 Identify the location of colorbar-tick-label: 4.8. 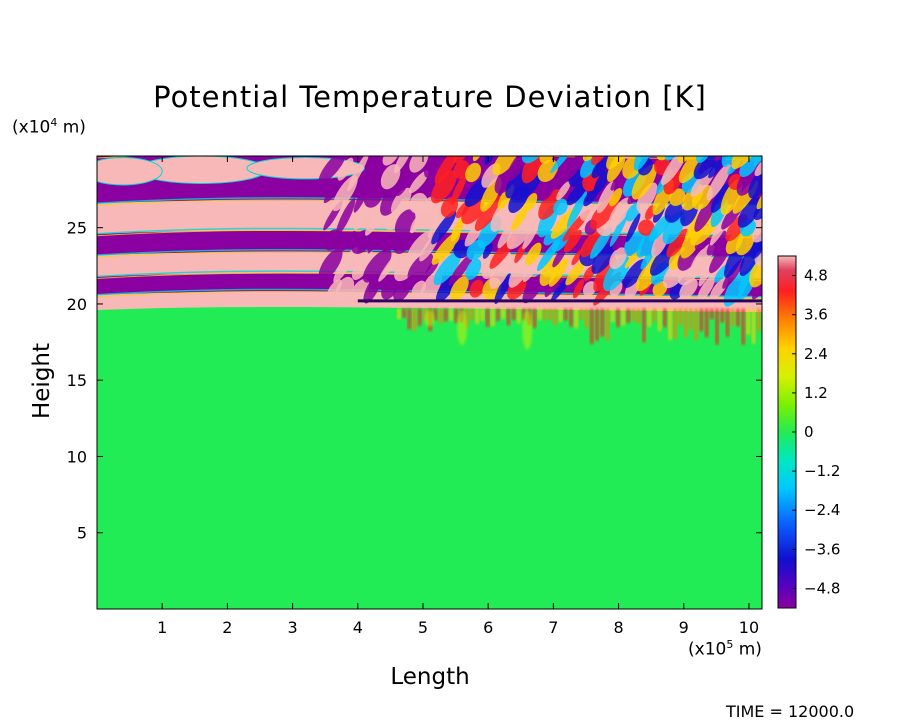
(816, 276).